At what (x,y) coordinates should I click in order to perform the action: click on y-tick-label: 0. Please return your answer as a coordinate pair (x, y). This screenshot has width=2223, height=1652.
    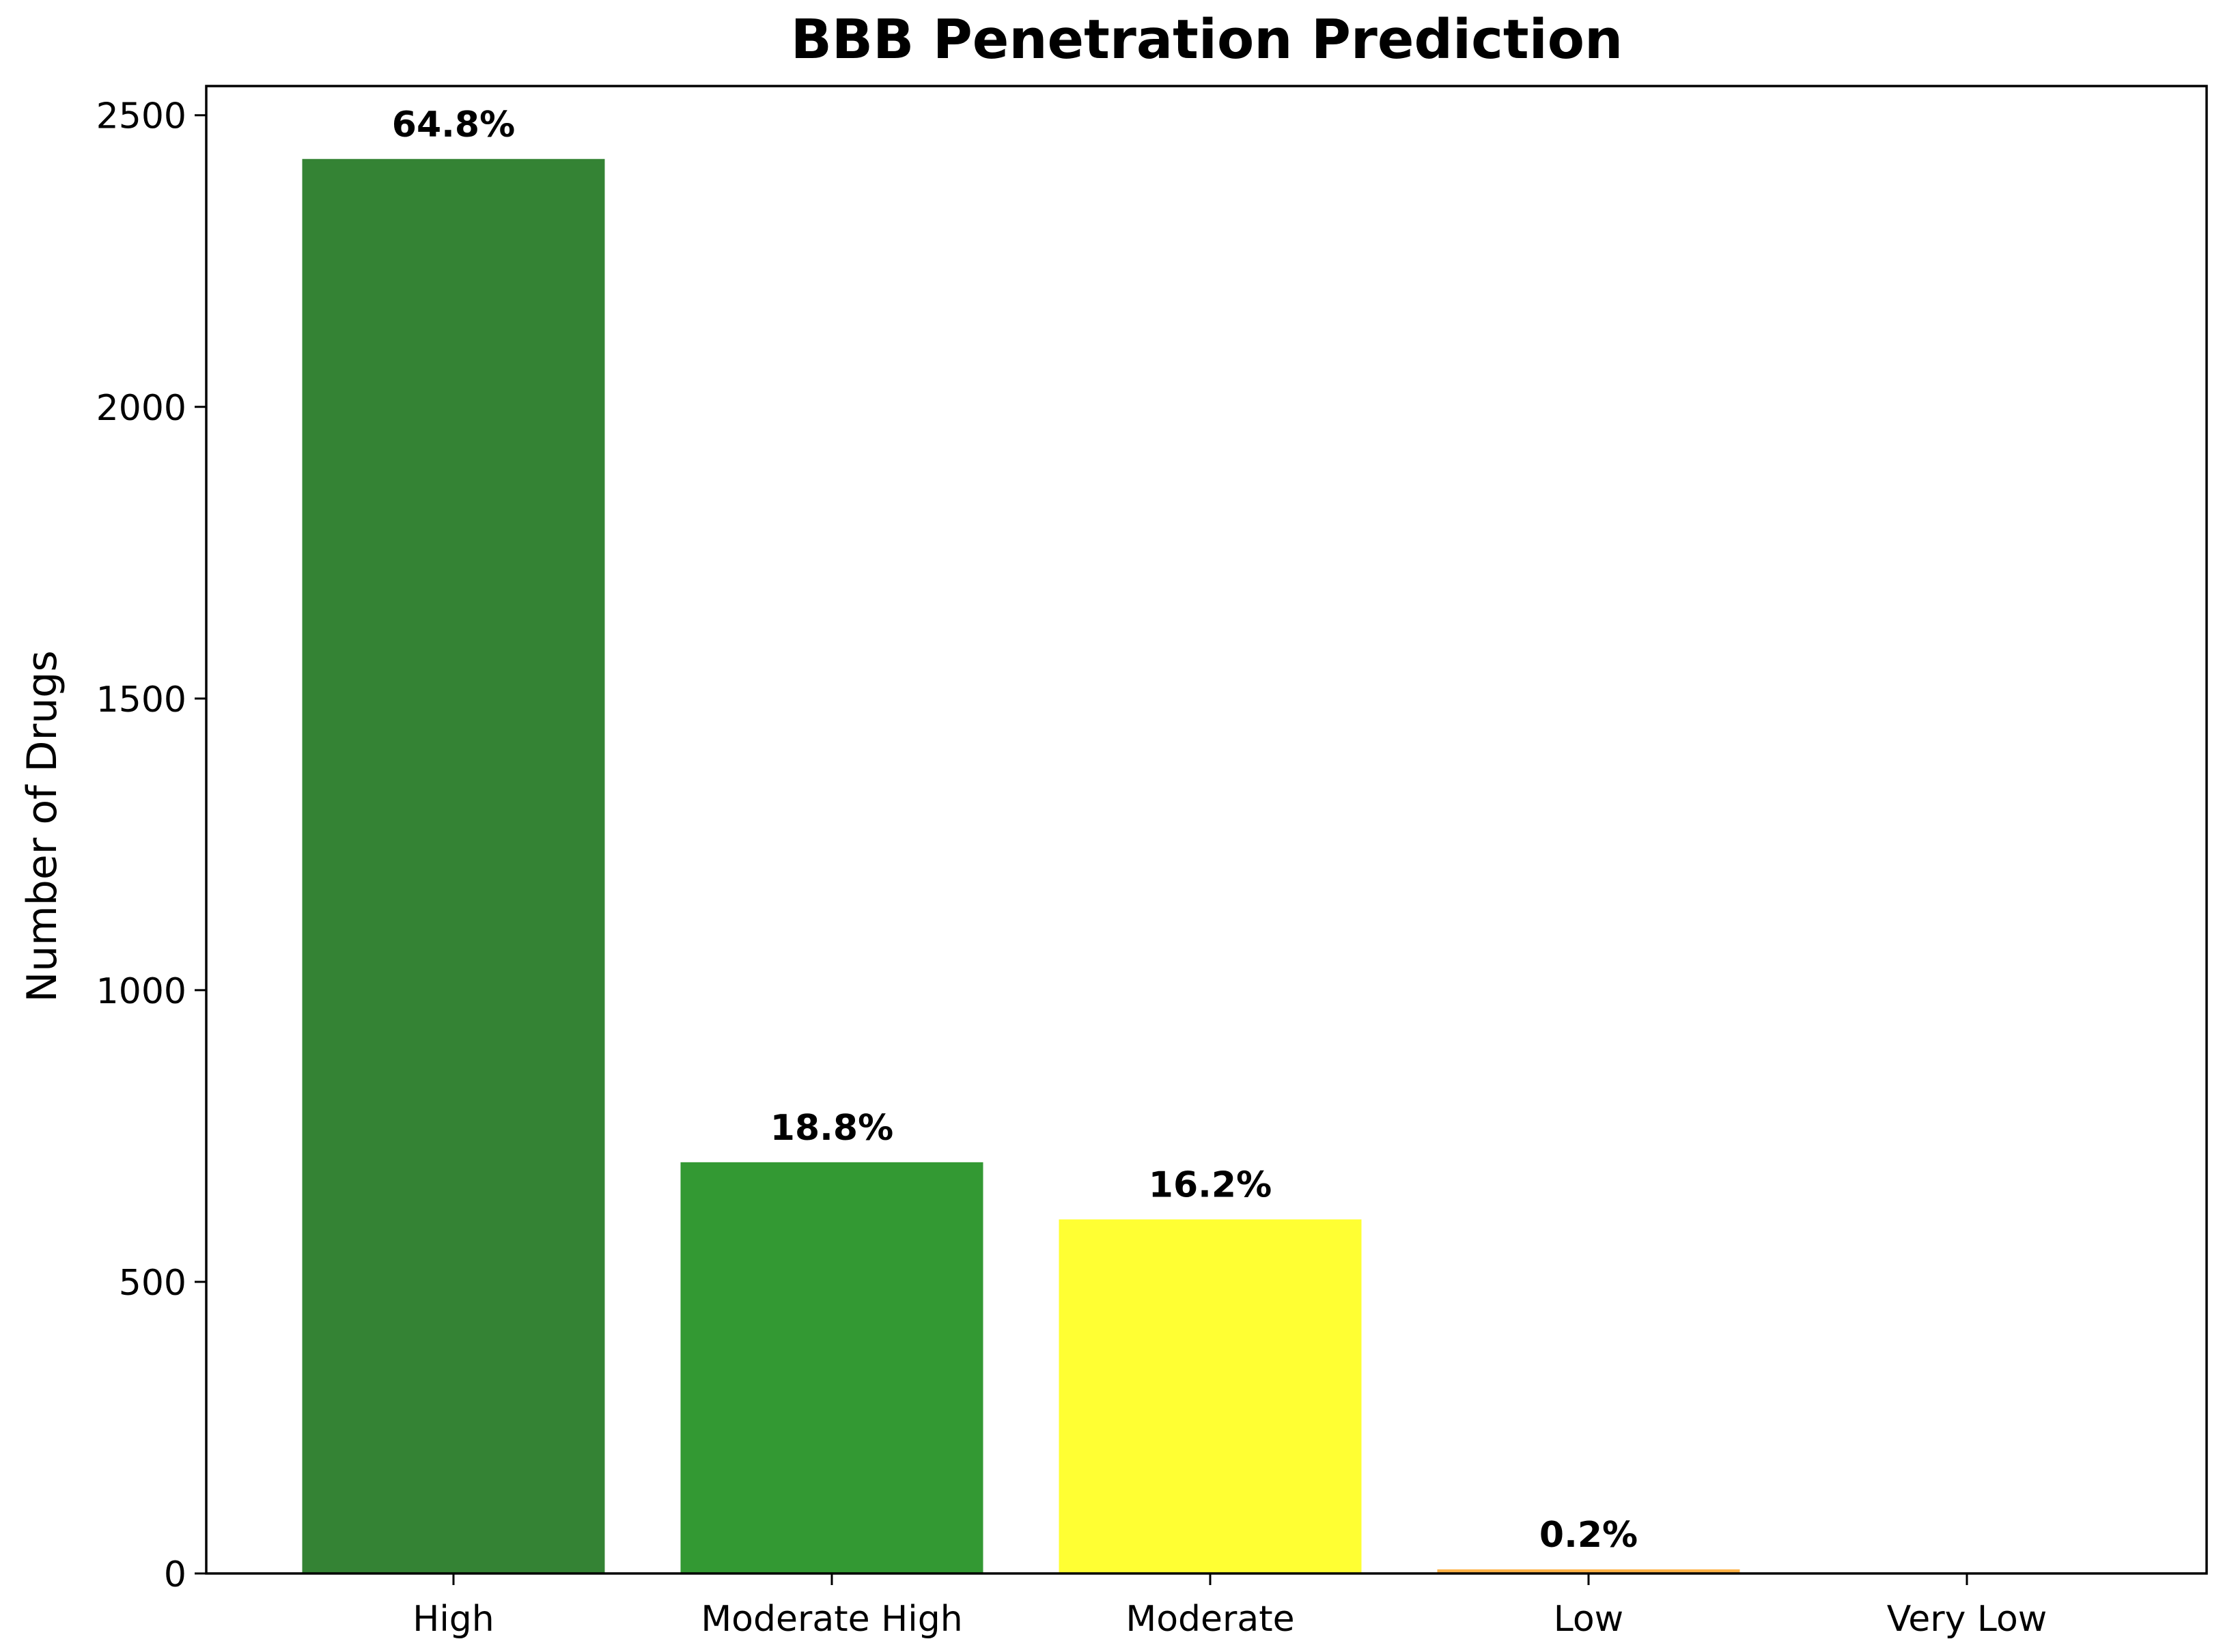
    Looking at the image, I should click on (175, 1574).